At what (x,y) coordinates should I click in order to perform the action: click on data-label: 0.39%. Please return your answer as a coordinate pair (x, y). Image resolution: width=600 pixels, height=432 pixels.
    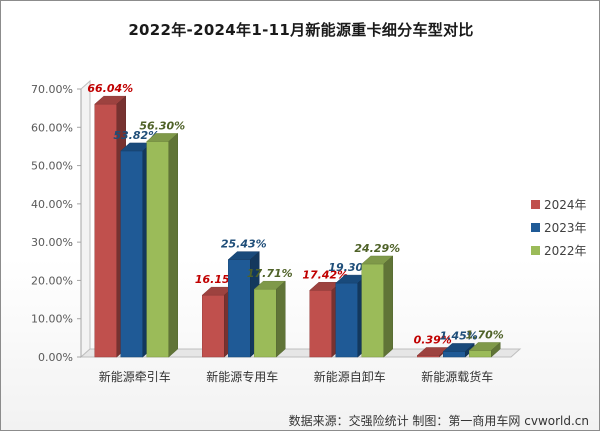
    Looking at the image, I should click on (433, 340).